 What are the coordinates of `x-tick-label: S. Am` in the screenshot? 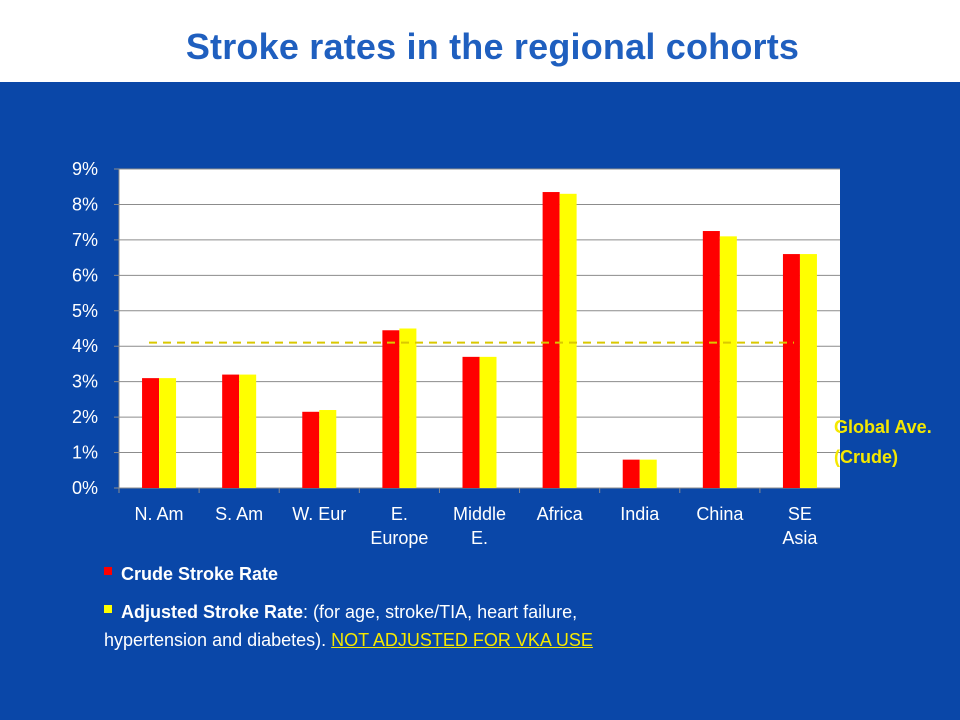 It's located at (239, 514).